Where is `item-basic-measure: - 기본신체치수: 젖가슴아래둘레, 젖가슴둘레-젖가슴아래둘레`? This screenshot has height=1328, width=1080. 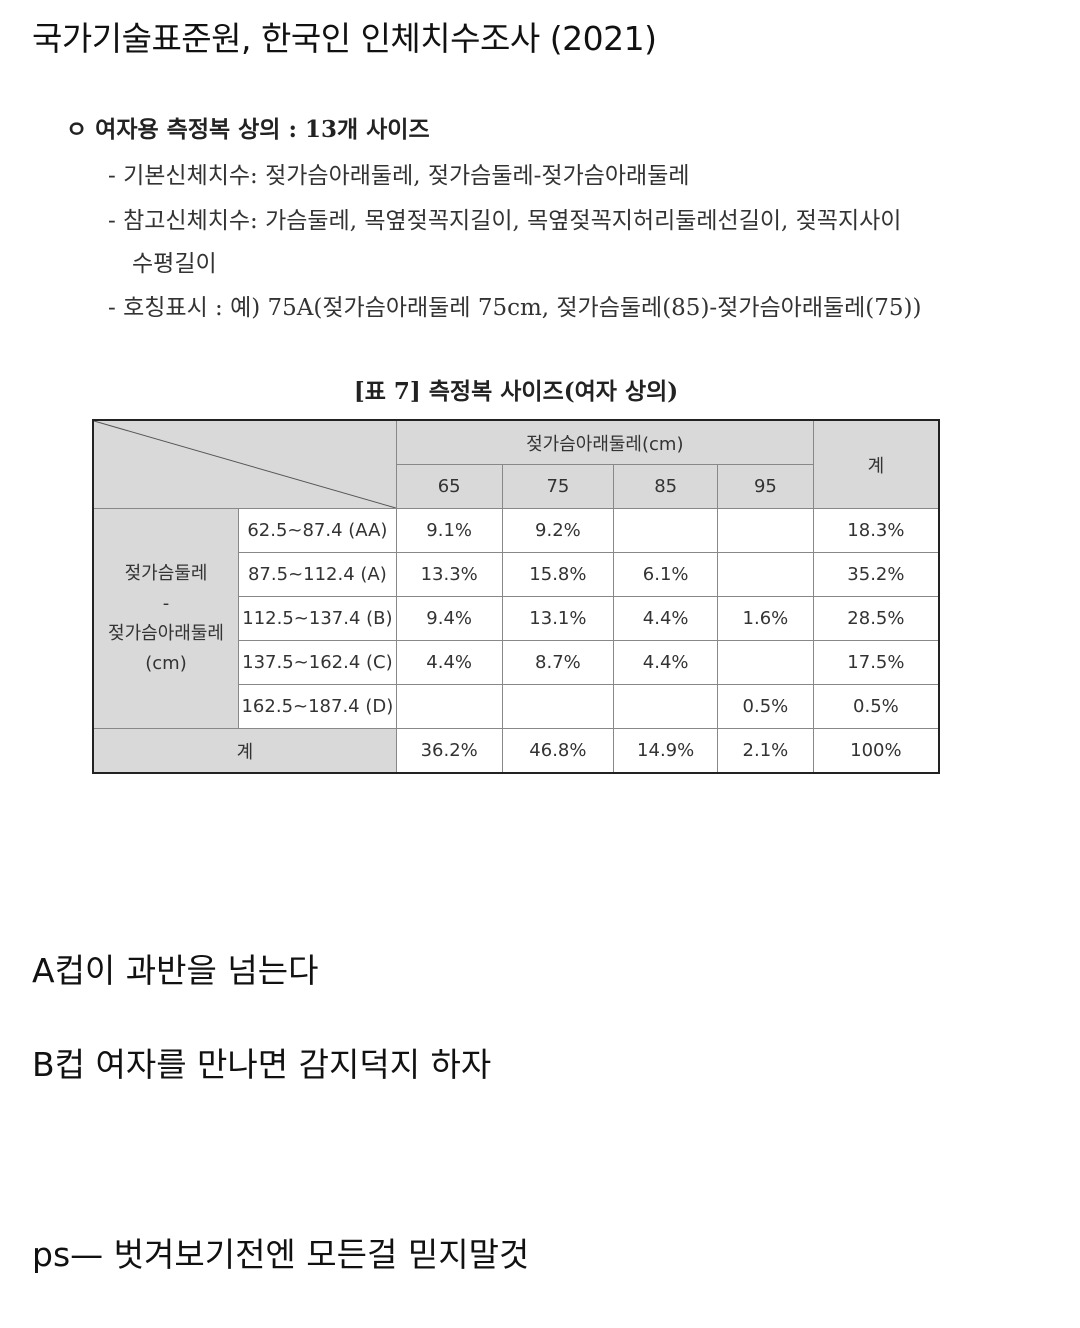 item-basic-measure: - 기본신체치수: 젖가슴아래둘레, 젖가슴둘레-젖가슴아래둘레 is located at coordinates (399, 176).